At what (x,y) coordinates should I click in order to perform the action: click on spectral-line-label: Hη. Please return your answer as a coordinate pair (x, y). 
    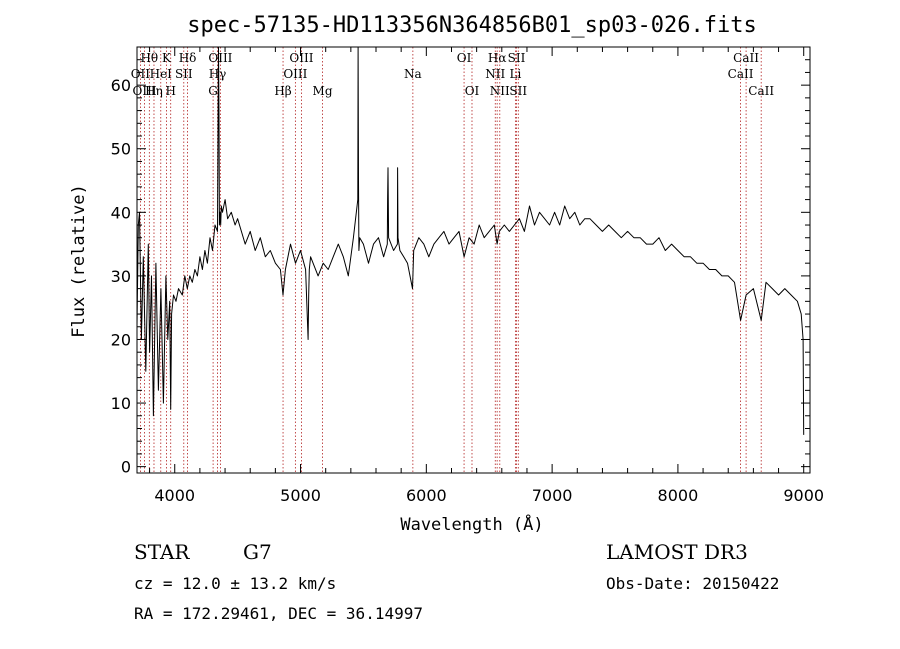
    Looking at the image, I should click on (154, 91).